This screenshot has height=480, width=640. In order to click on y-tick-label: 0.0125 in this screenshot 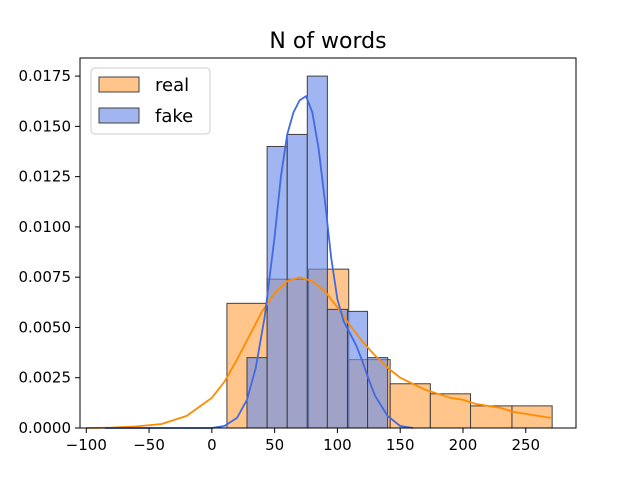, I will do `click(45, 177)`.